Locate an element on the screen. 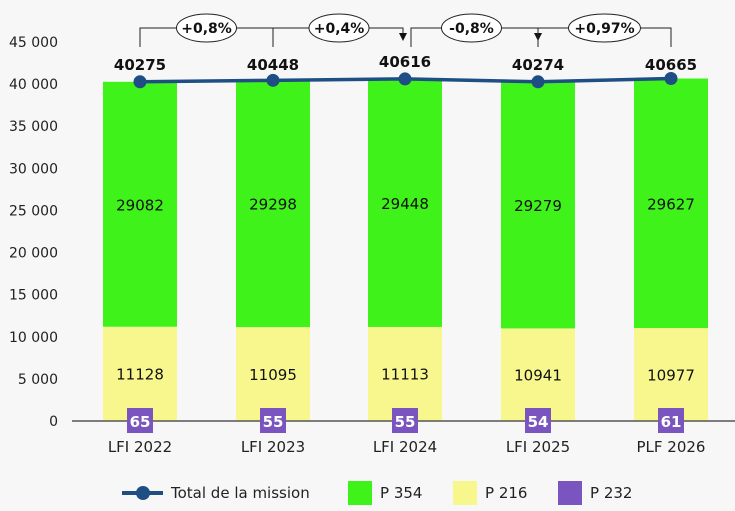  data-label: 65 is located at coordinates (140, 422).